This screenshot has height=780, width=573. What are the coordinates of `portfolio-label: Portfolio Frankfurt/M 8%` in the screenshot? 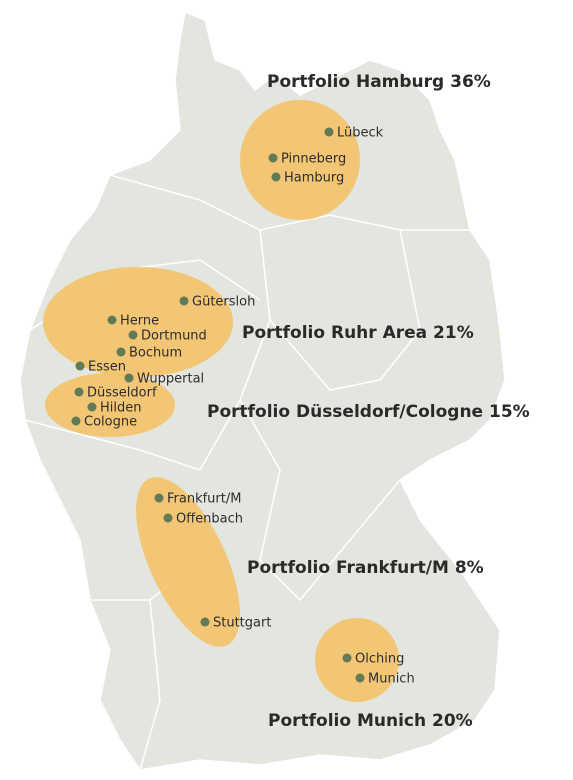 It's located at (365, 568).